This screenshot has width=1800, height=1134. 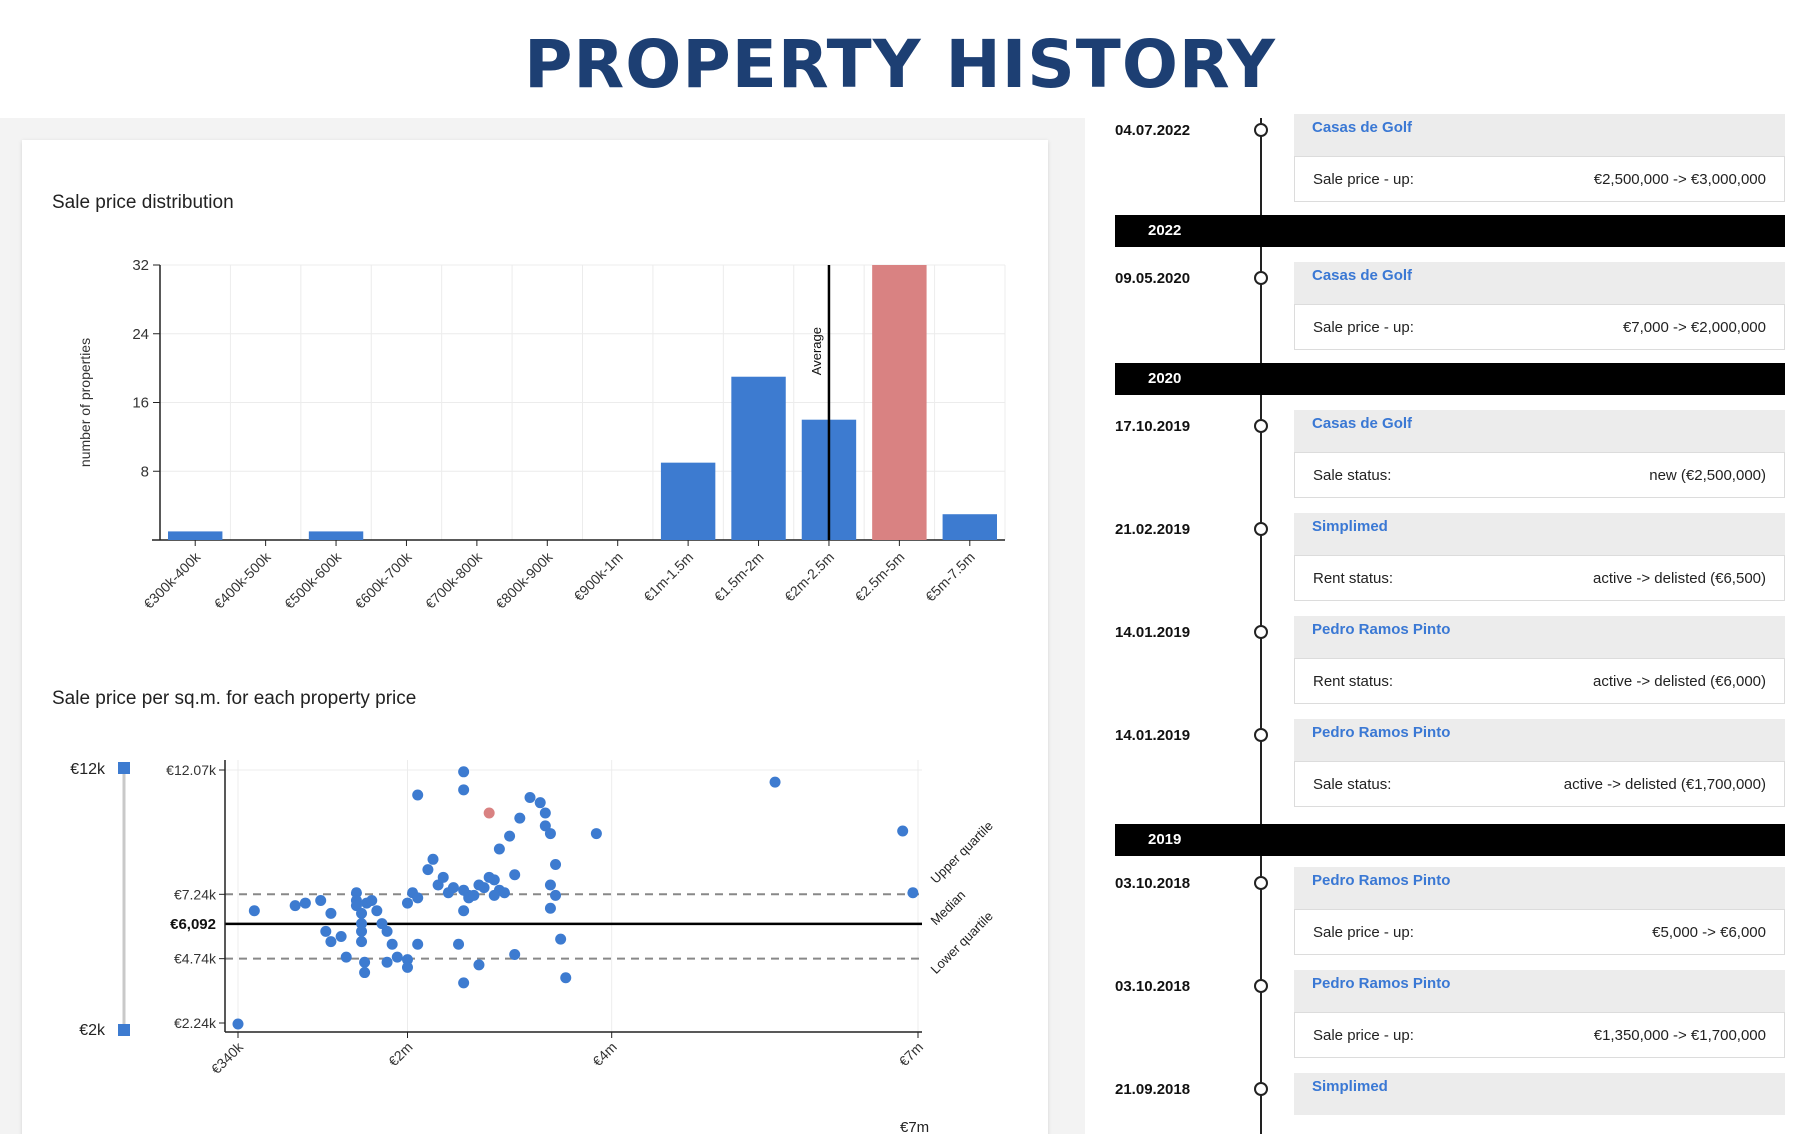 I want to click on timeline-change-value: €7,000 -> €2,000,000, so click(x=1694, y=327).